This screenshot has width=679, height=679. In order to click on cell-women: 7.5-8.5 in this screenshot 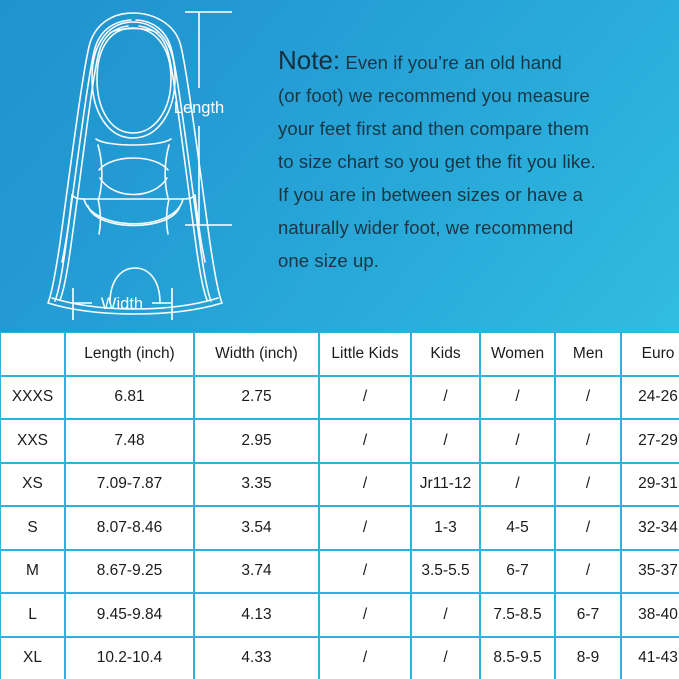, I will do `click(517, 615)`.